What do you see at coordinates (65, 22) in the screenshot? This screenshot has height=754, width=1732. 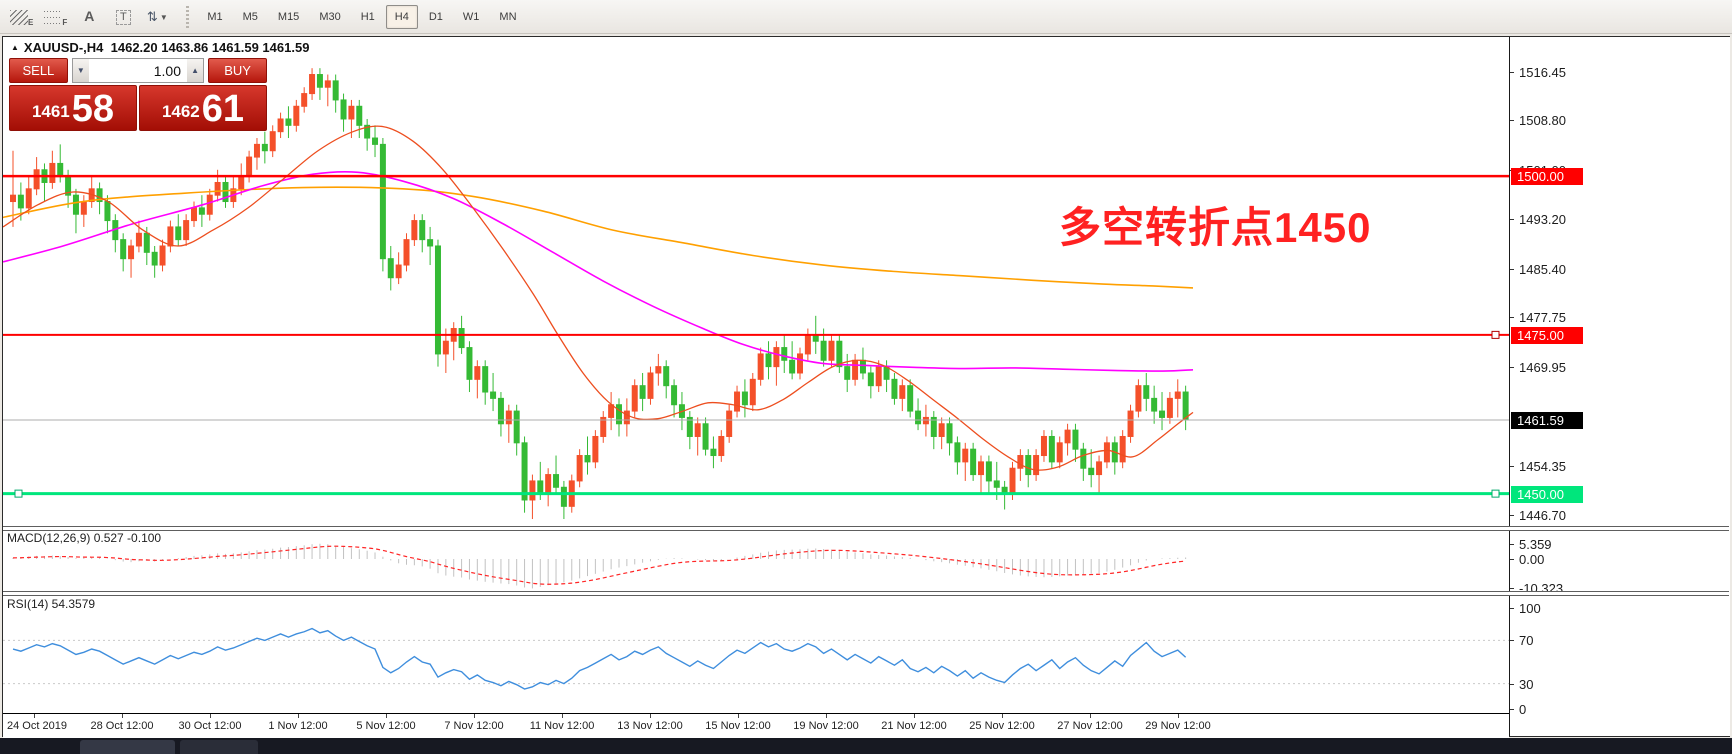 I see `tool-letter: F` at bounding box center [65, 22].